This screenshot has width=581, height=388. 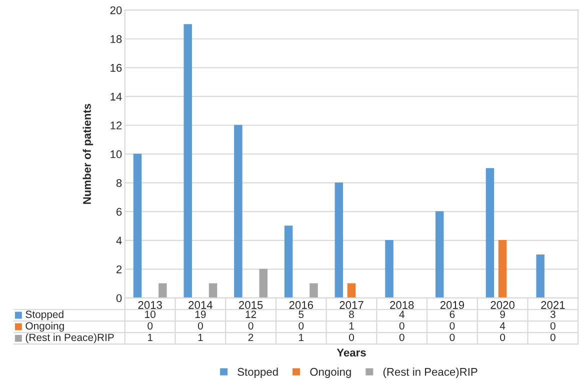 What do you see at coordinates (452, 305) in the screenshot?
I see `x-tick-label: 2019` at bounding box center [452, 305].